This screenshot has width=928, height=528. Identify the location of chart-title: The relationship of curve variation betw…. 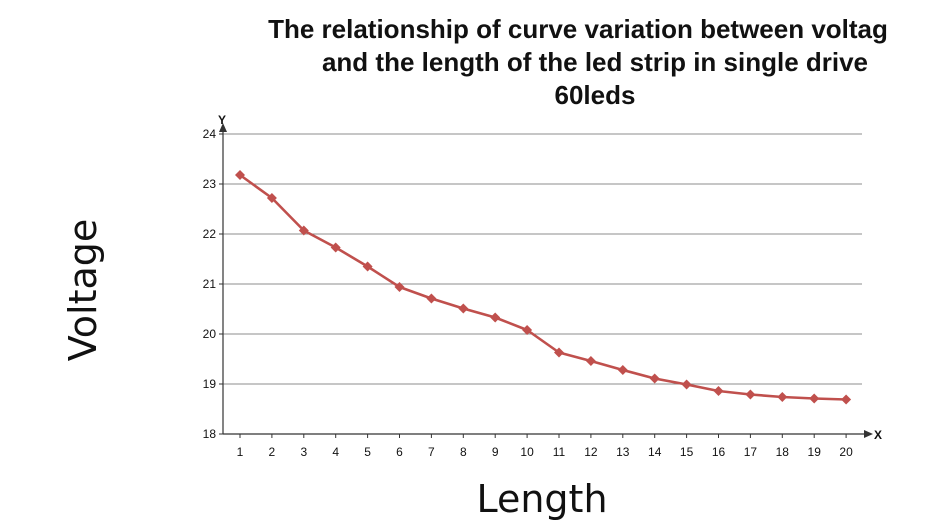
(578, 62).